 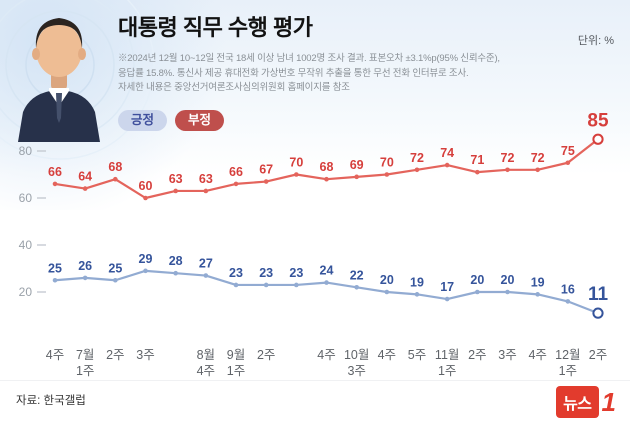 What do you see at coordinates (176, 261) in the screenshot?
I see `긍정-value-label: 28` at bounding box center [176, 261].